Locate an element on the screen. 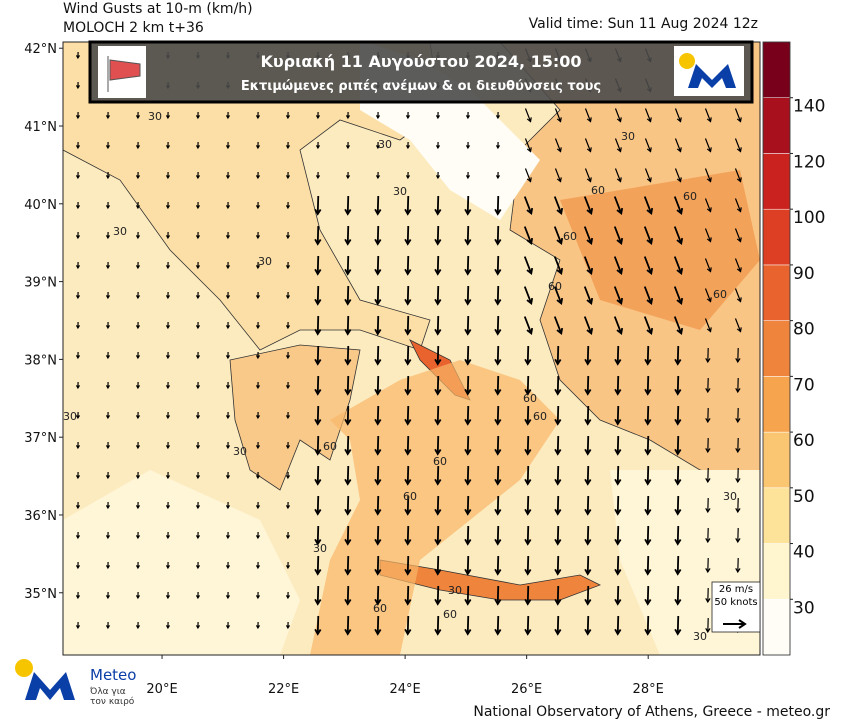 The width and height of the screenshot is (846, 724). valid-time: Valid time: Sun 11 Aug 2024 12z is located at coordinates (643, 24).